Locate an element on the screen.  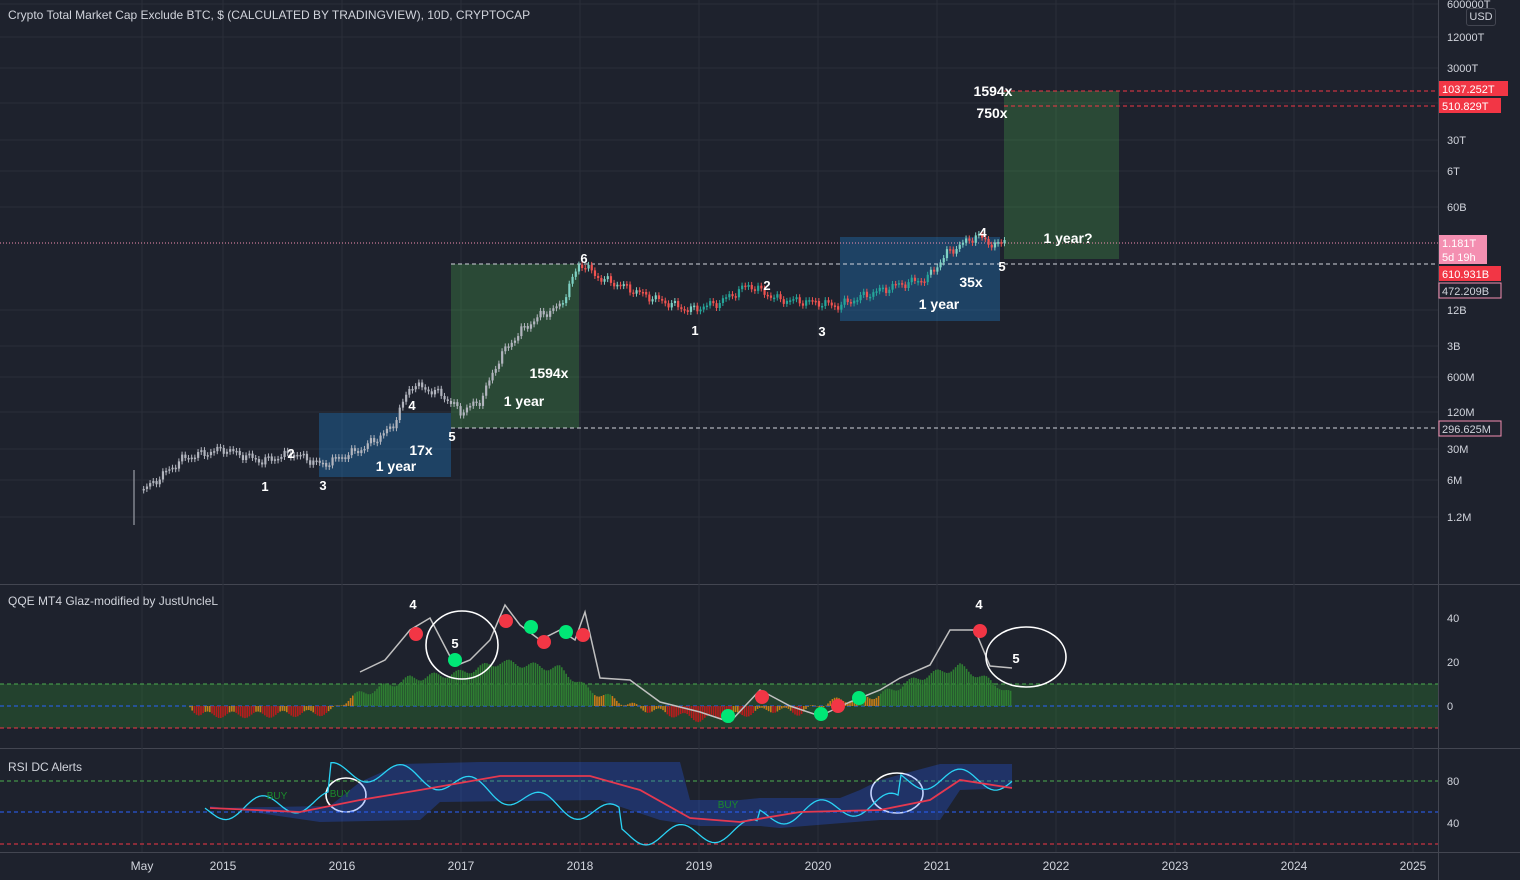
wave-annotation: 1 year is located at coordinates (939, 304).